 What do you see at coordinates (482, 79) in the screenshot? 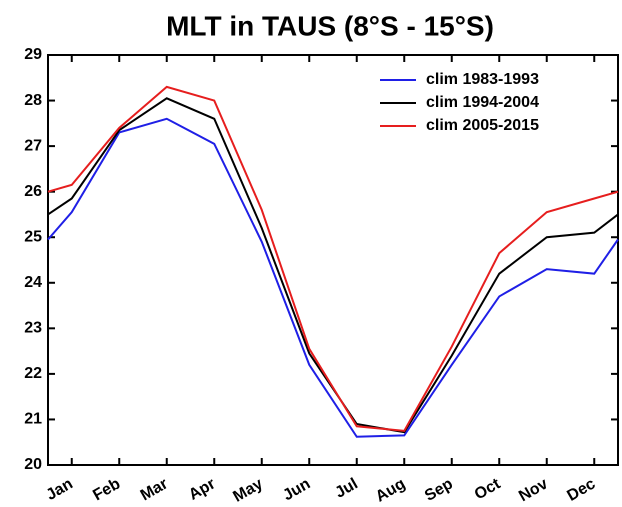
I see `legend-label: clim 1983-1993` at bounding box center [482, 79].